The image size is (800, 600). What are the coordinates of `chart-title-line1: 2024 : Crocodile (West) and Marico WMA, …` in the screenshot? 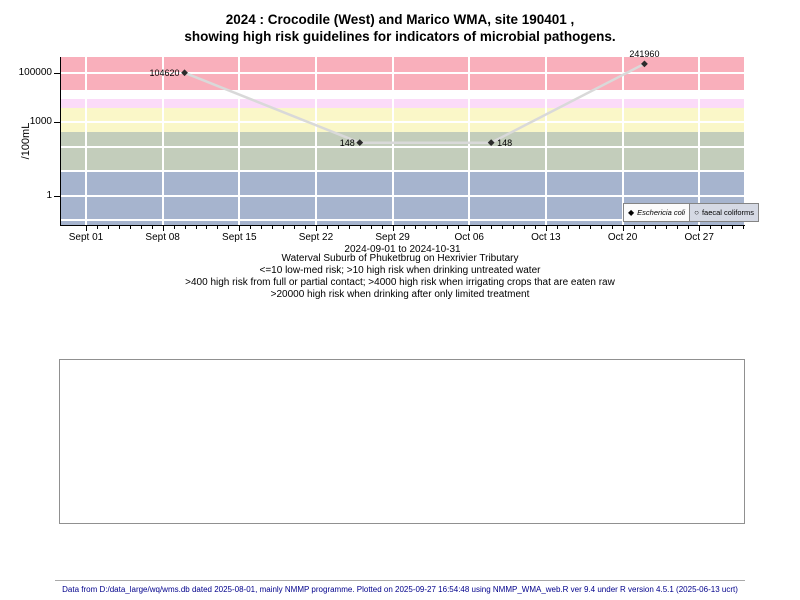 It's located at (400, 19).